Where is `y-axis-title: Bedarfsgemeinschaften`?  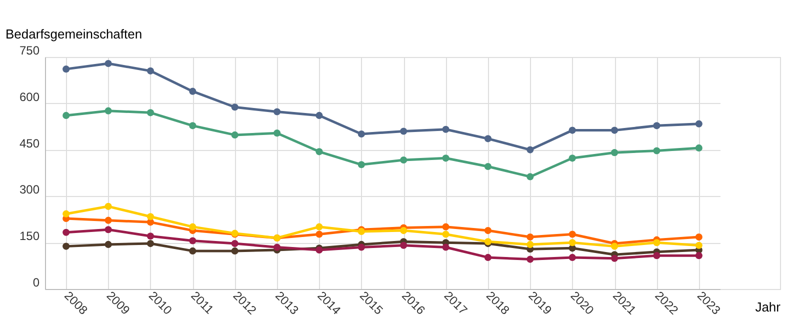 y-axis-title: Bedarfsgemeinschaften is located at coordinates (74, 34).